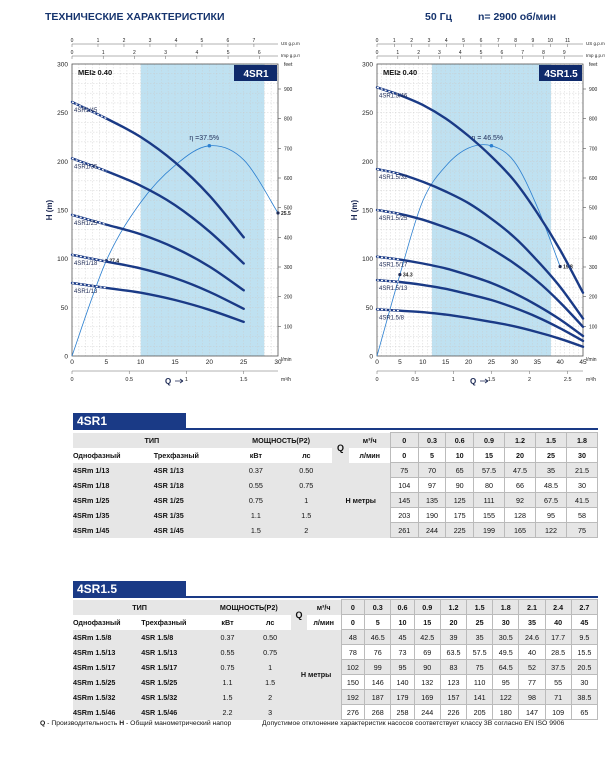 This screenshot has width=608, height=778. What do you see at coordinates (150, 41) in the screenshot?
I see `usgpm-tick-label: 3` at bounding box center [150, 41].